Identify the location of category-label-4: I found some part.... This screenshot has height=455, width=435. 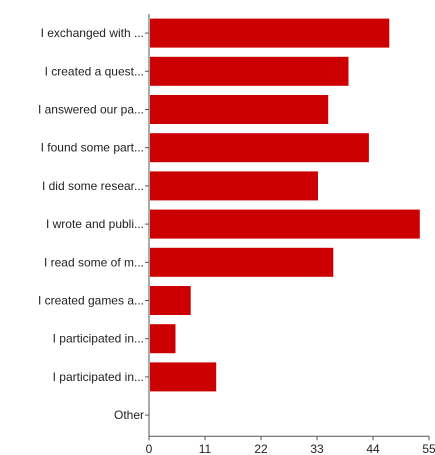
(92, 148).